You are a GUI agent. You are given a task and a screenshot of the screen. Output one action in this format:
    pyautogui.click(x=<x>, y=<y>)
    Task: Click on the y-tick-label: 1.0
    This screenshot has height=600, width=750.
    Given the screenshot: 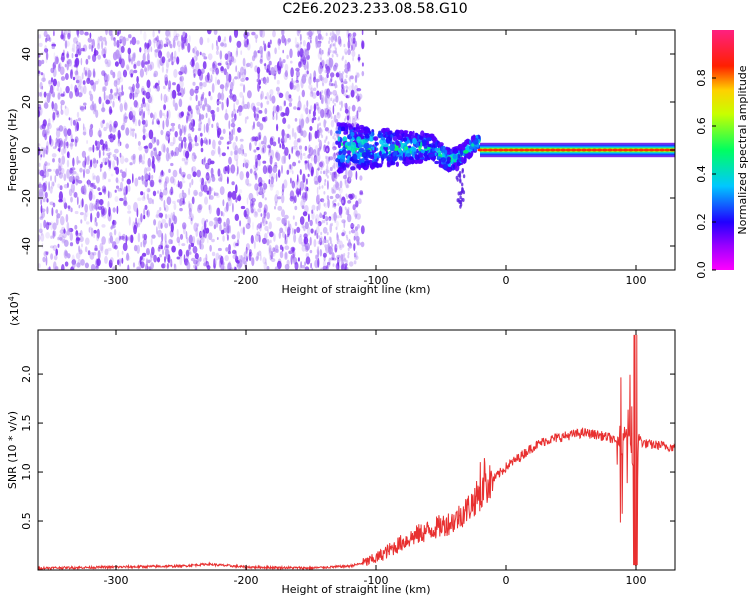 What is the action you would take?
    pyautogui.click(x=26, y=472)
    